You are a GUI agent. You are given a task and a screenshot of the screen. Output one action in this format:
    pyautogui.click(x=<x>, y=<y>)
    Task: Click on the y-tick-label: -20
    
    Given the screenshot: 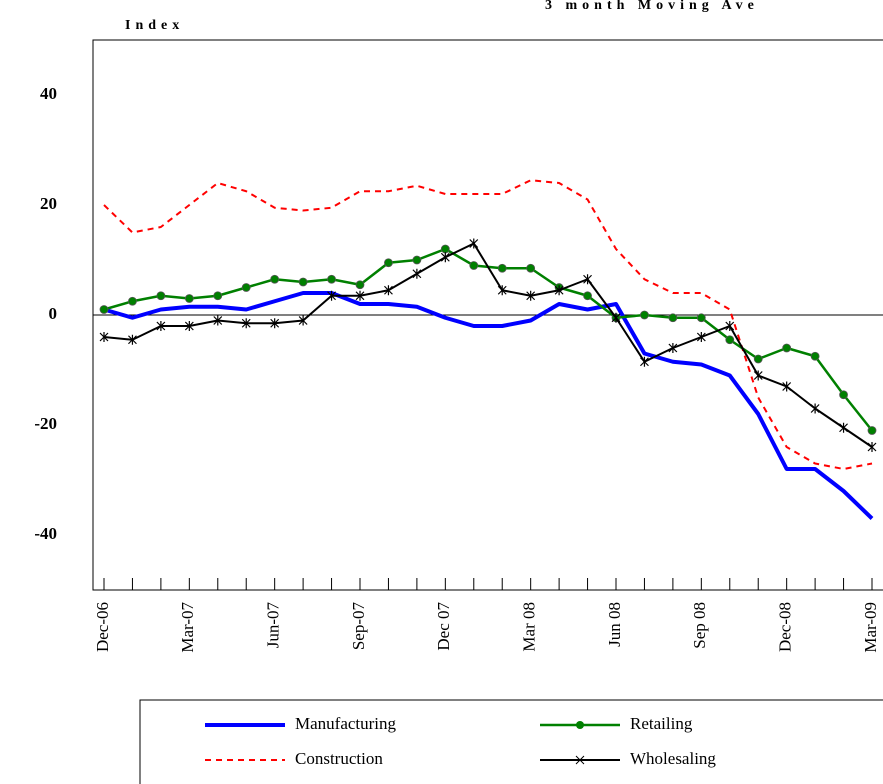 What is the action you would take?
    pyautogui.click(x=45, y=423)
    